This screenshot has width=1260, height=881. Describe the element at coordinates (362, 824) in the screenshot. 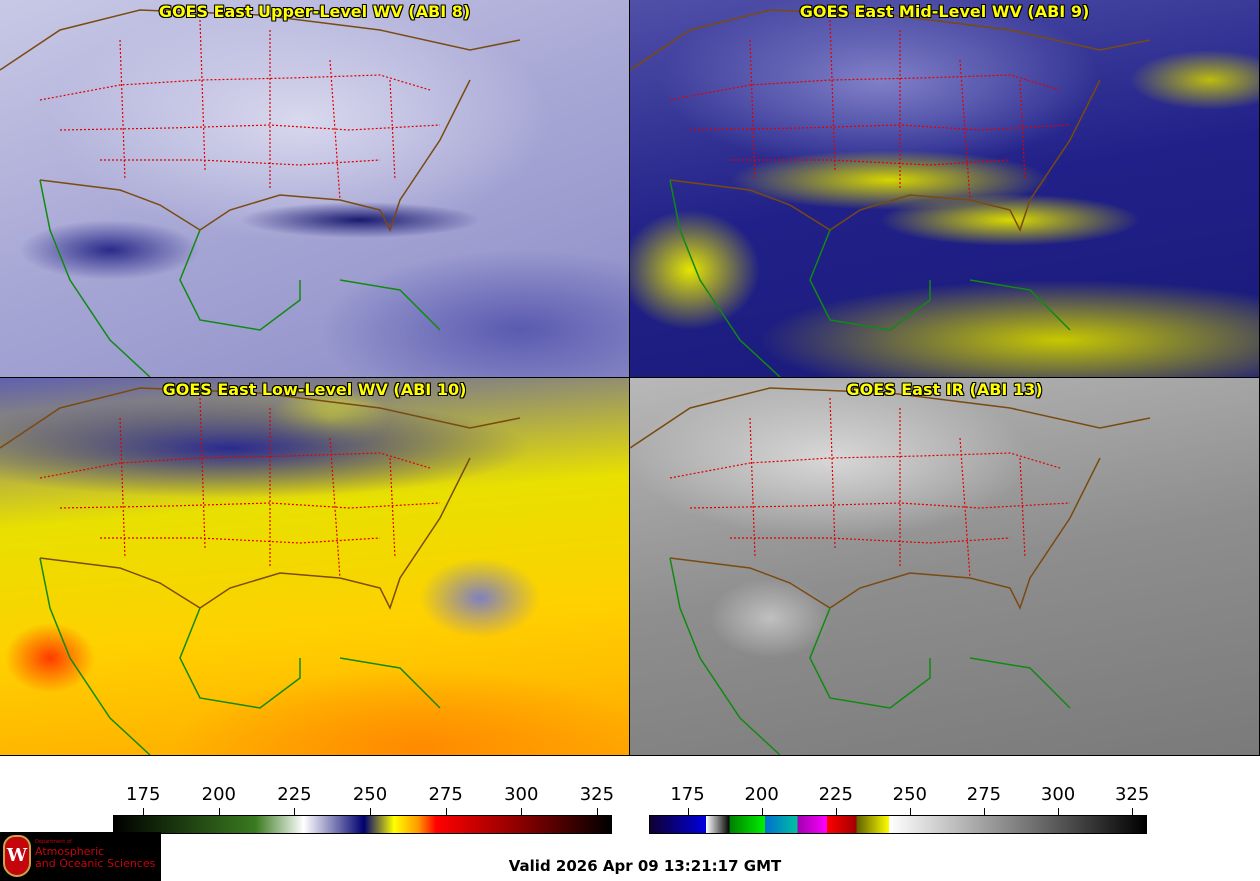

I see `wv-colorbar` at that location.